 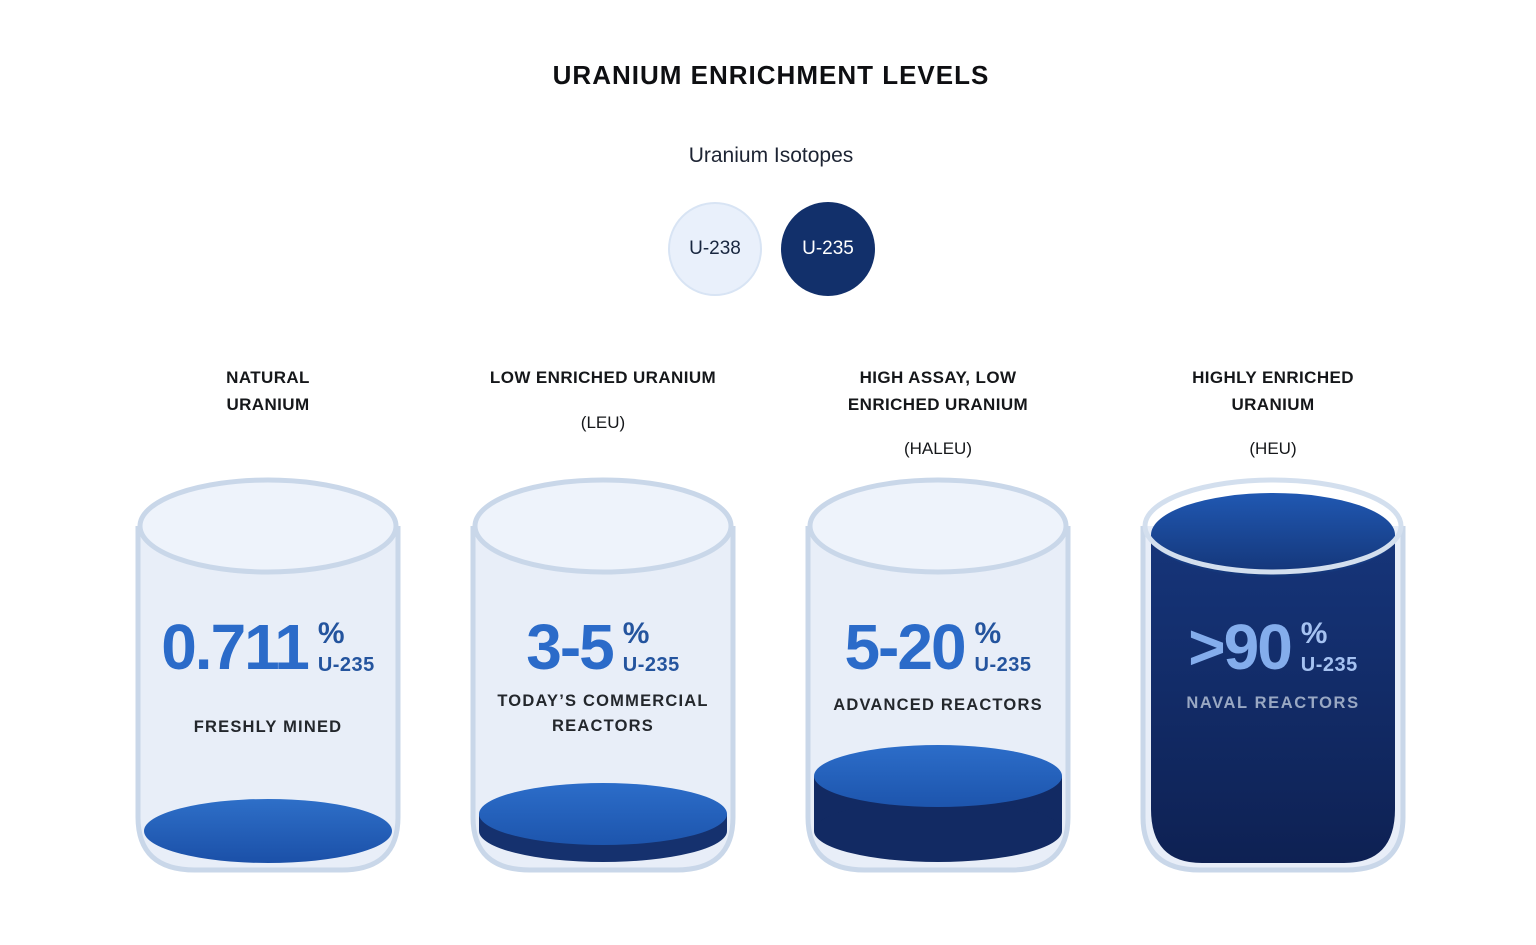 I want to click on beaker-use-label: TODAY’S COMMERCIAL REACTORS, so click(x=603, y=713).